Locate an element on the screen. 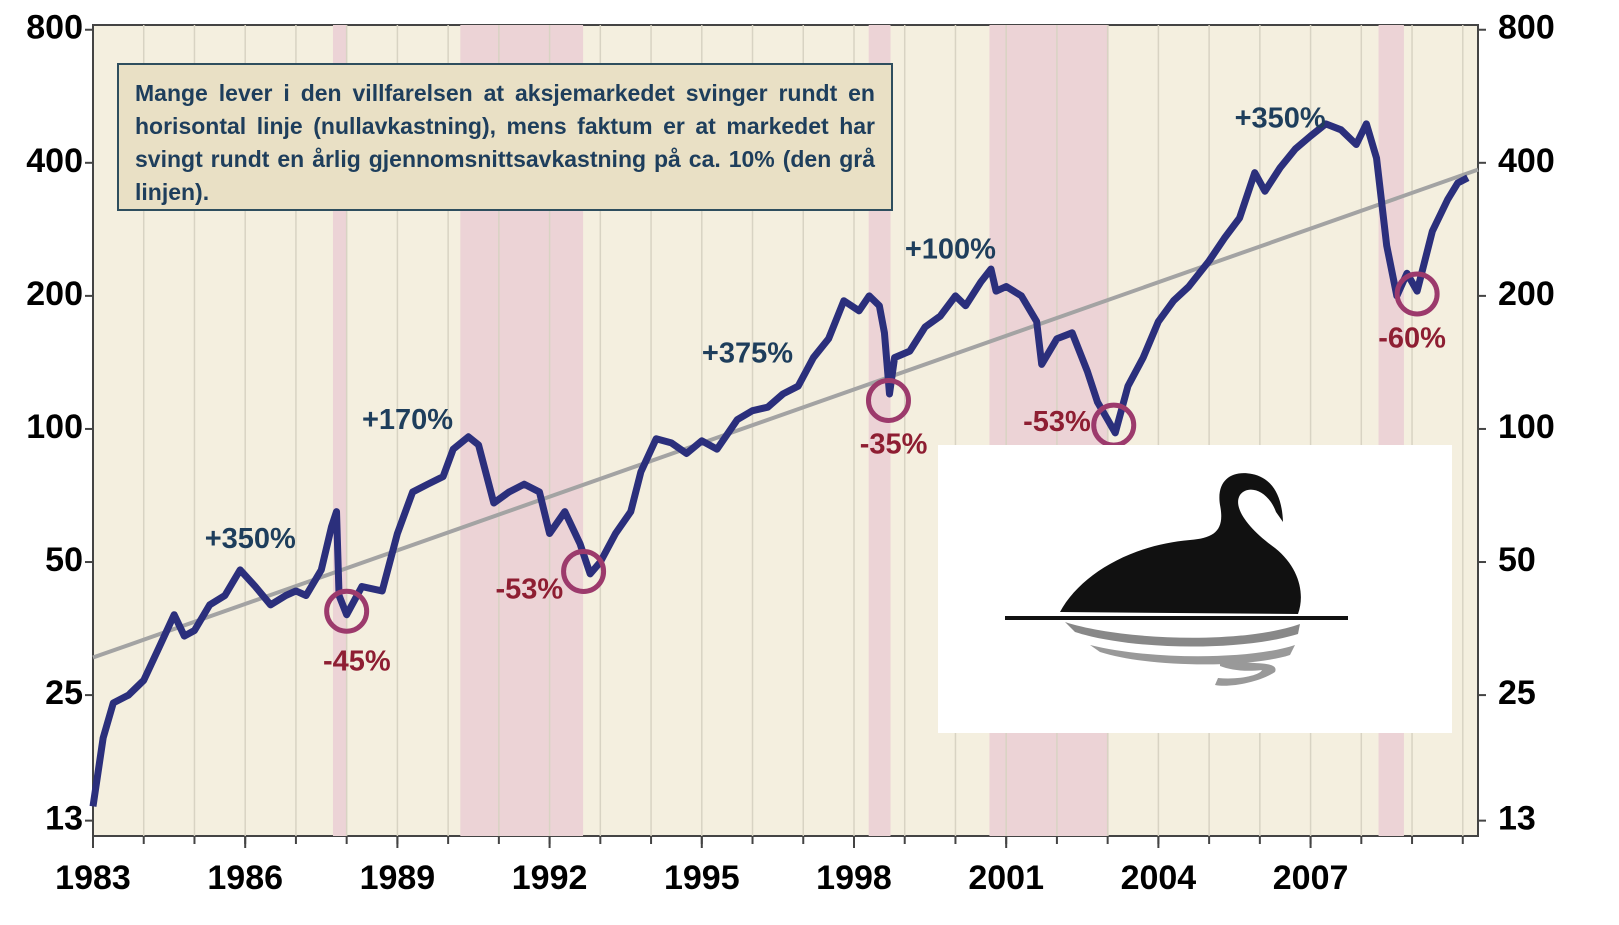  gain-label: +100% is located at coordinates (950, 249).